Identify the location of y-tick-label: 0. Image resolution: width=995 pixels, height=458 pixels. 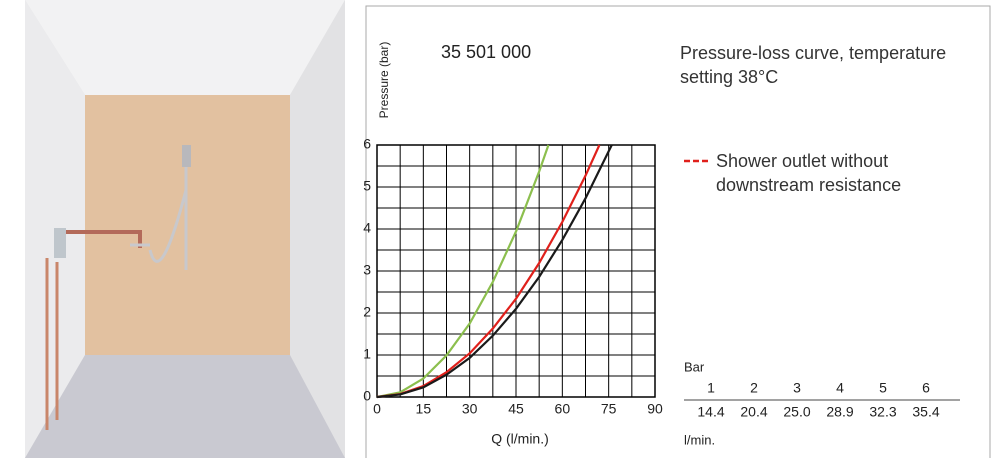
(367, 396).